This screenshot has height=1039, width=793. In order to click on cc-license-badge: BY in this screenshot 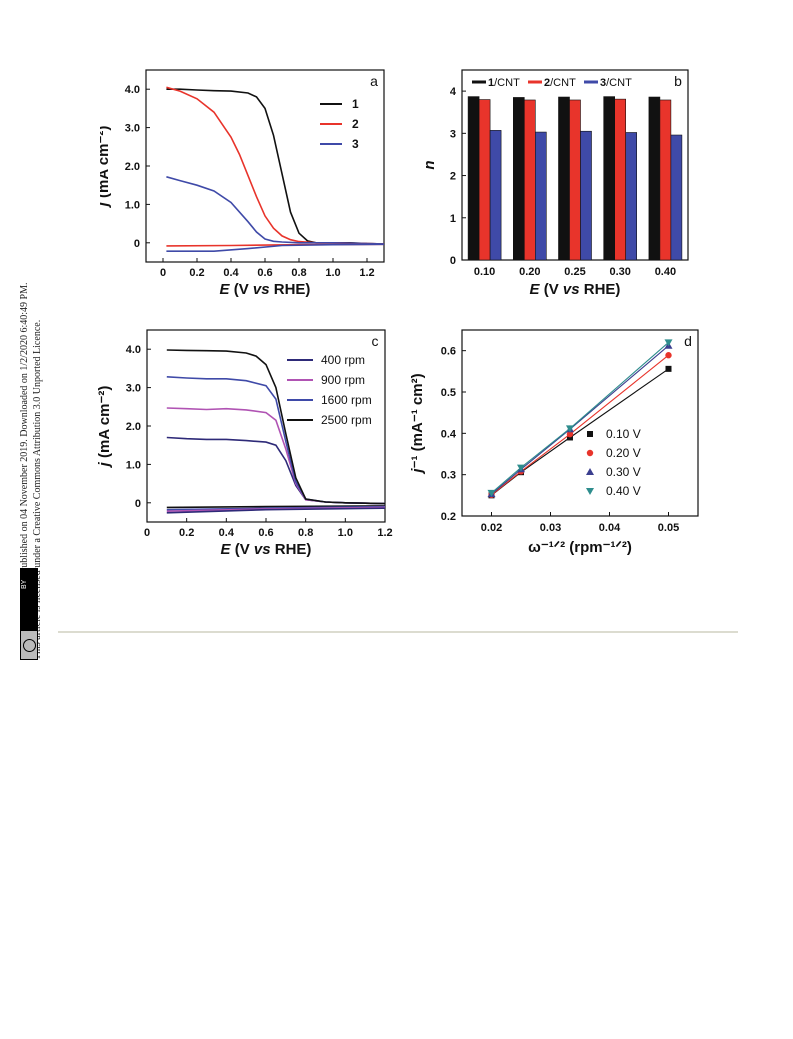, I will do `click(29, 614)`.